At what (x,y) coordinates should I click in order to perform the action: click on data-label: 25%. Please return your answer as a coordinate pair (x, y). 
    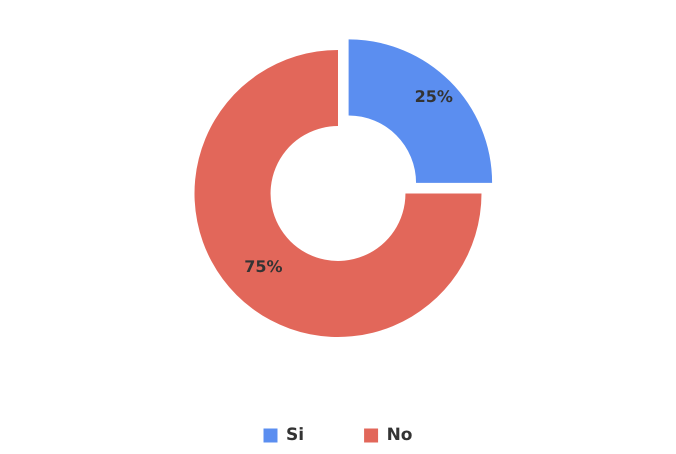
    Looking at the image, I should click on (433, 96).